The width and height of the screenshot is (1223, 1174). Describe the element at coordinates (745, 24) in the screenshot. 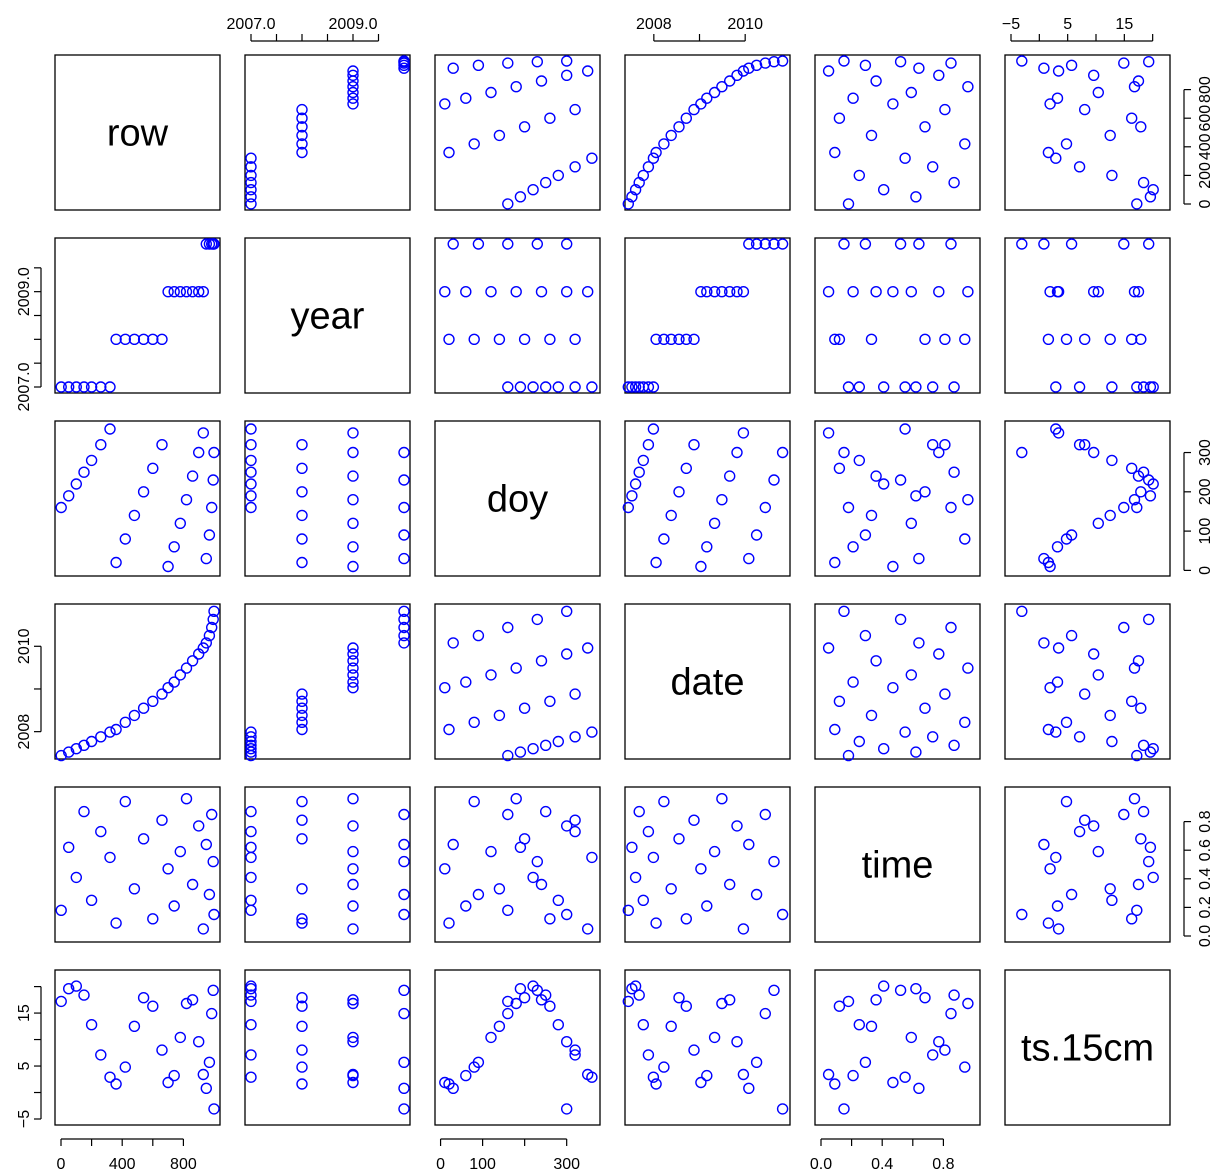

I see `top-tick-label-date-1: 2010` at that location.